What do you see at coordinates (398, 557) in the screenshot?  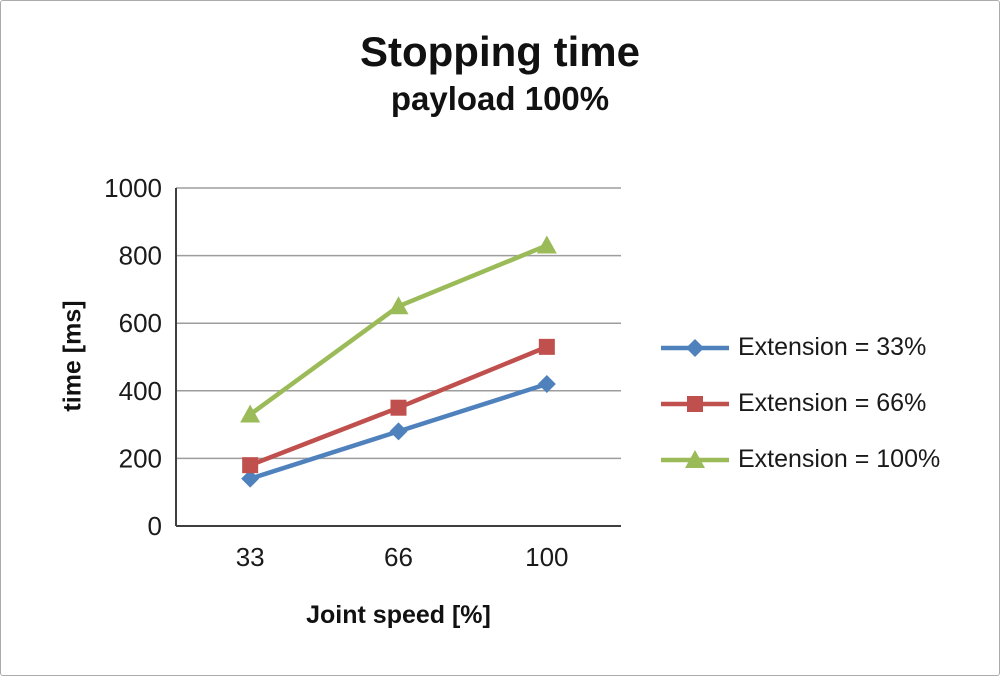 I see `x-tick-label: 66` at bounding box center [398, 557].